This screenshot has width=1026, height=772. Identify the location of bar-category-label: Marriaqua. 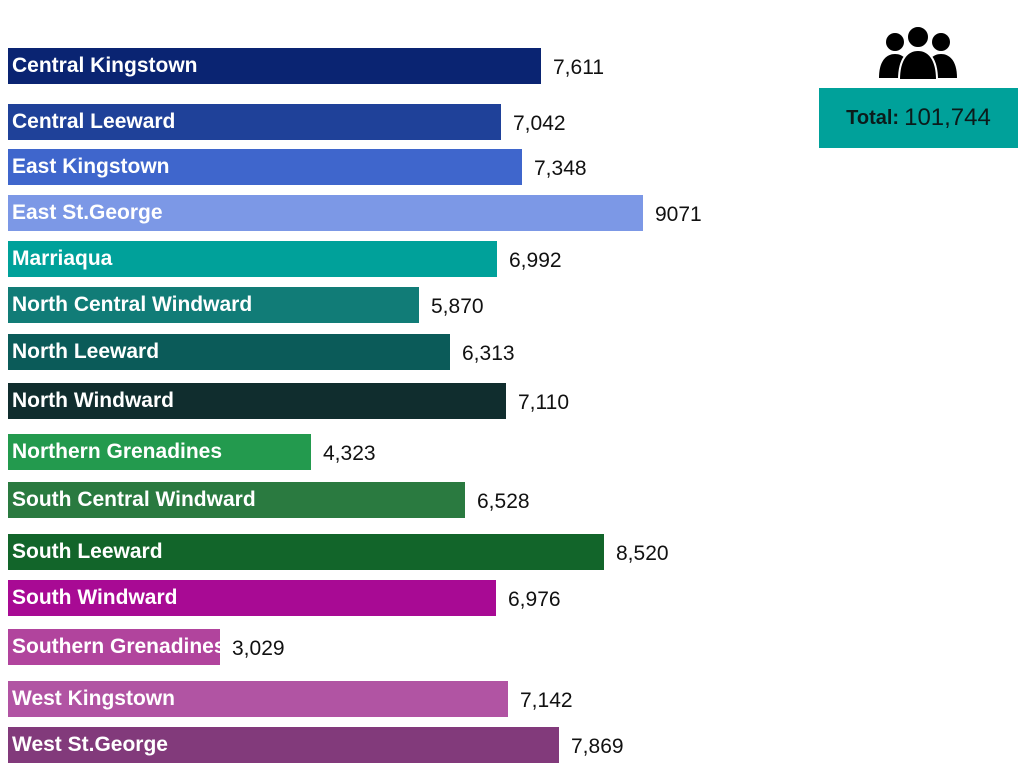
(62, 258).